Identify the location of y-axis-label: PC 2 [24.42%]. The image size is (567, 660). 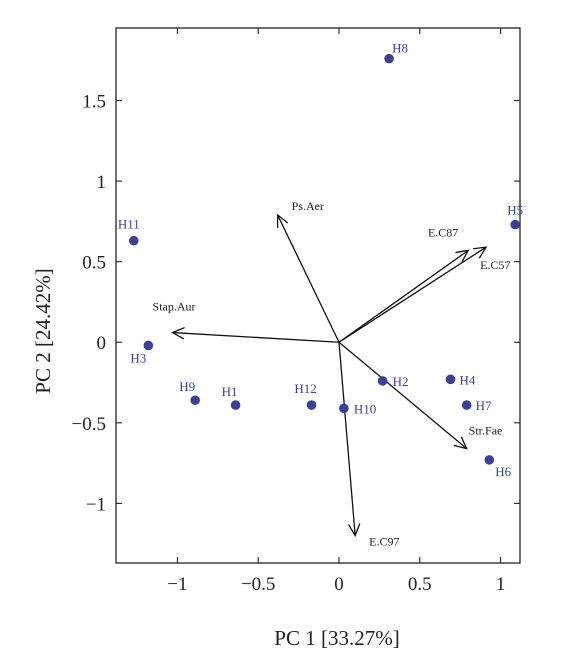
(43, 330).